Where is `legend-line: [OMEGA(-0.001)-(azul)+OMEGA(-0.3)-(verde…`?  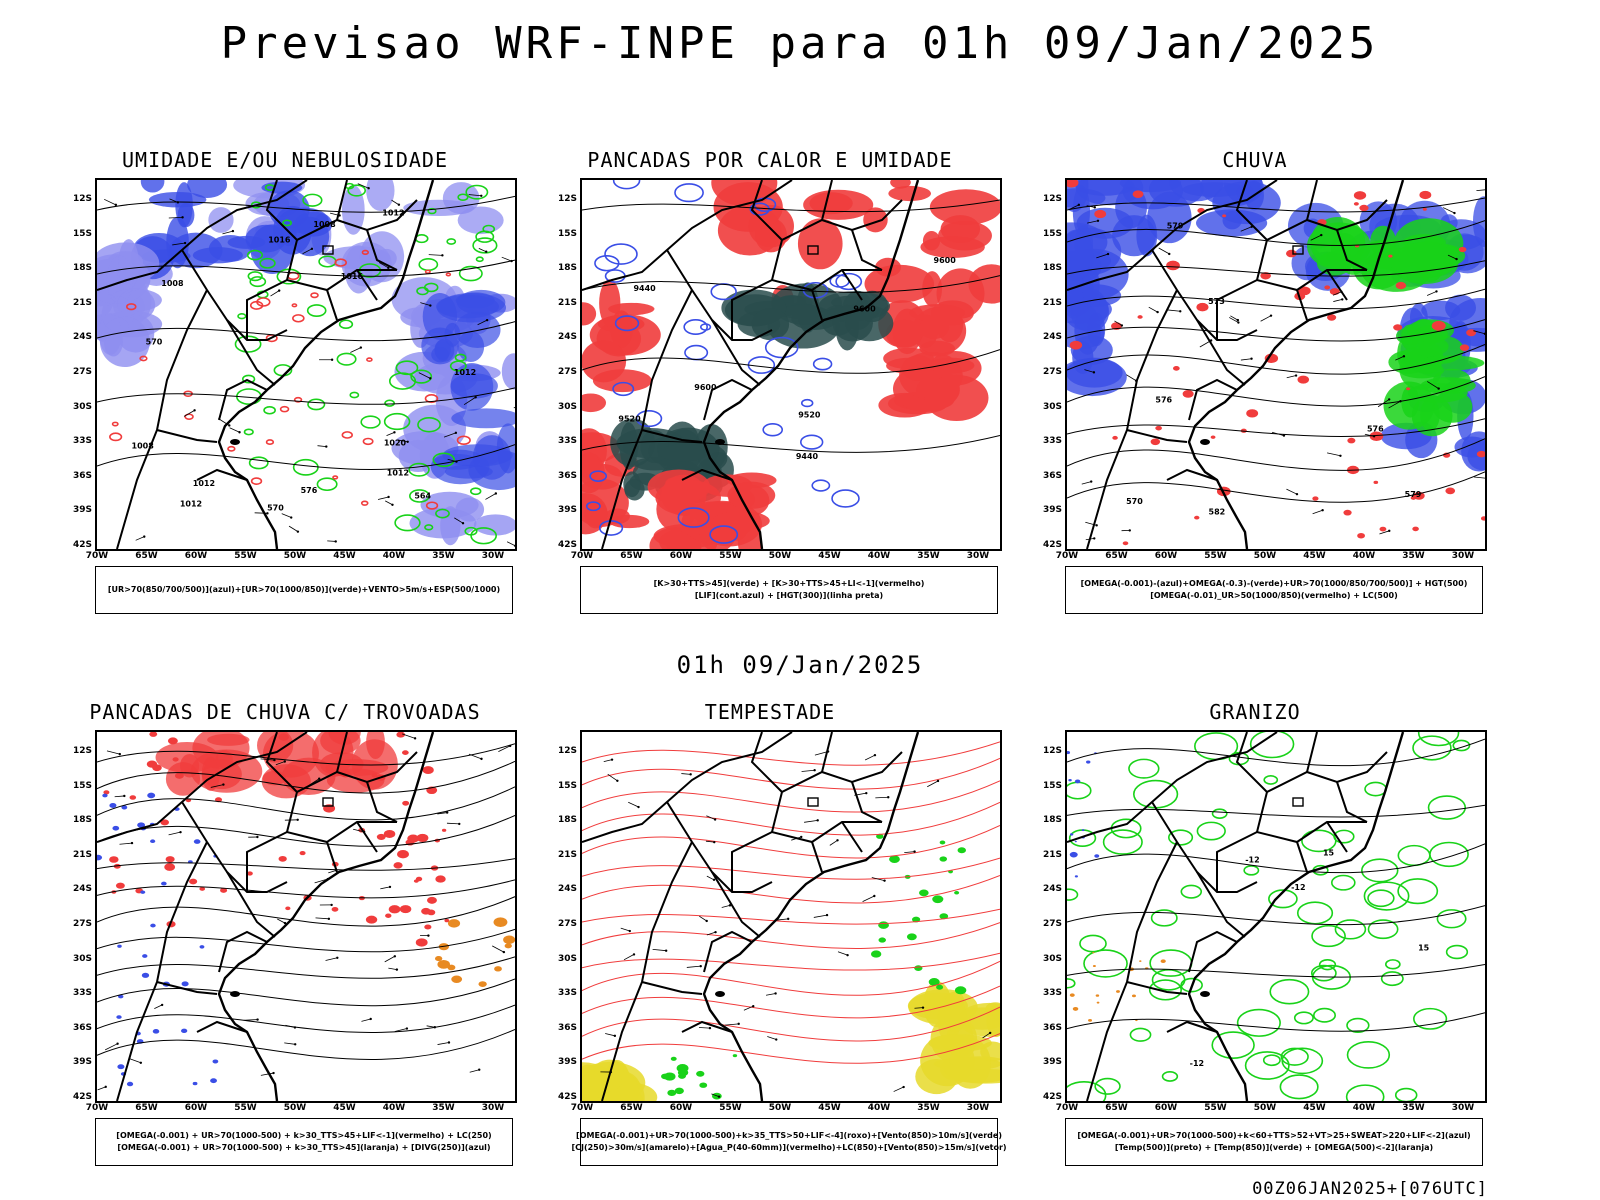 legend-line: [OMEGA(-0.001)-(azul)+OMEGA(-0.3)-(verde… is located at coordinates (1274, 583).